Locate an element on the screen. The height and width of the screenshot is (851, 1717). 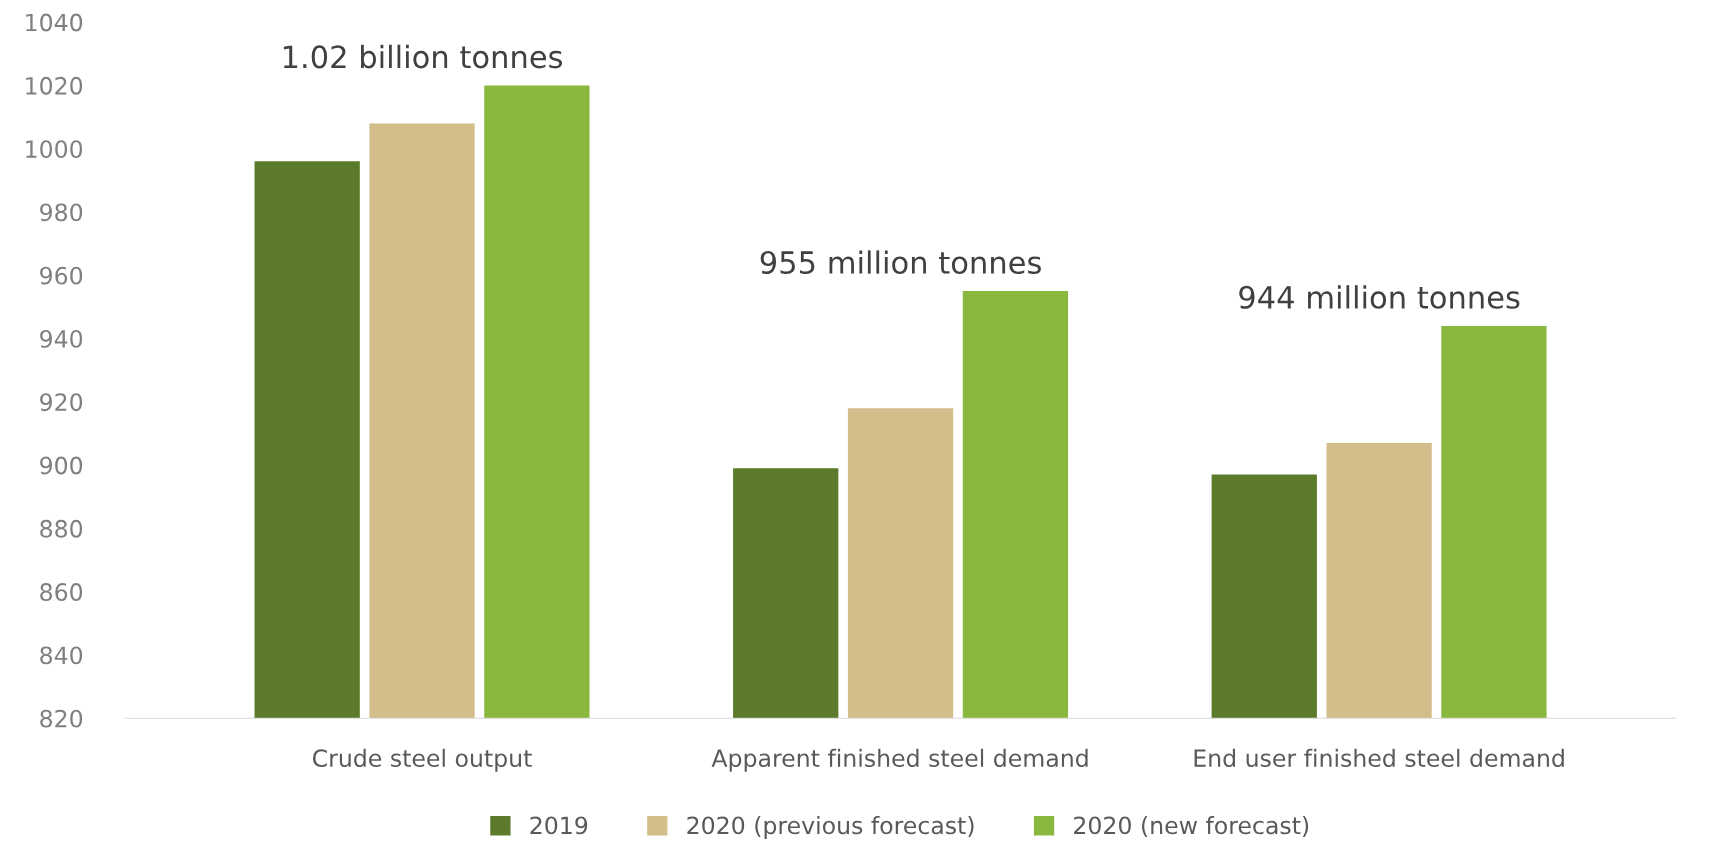
y-tick-label: 840 is located at coordinates (61, 655).